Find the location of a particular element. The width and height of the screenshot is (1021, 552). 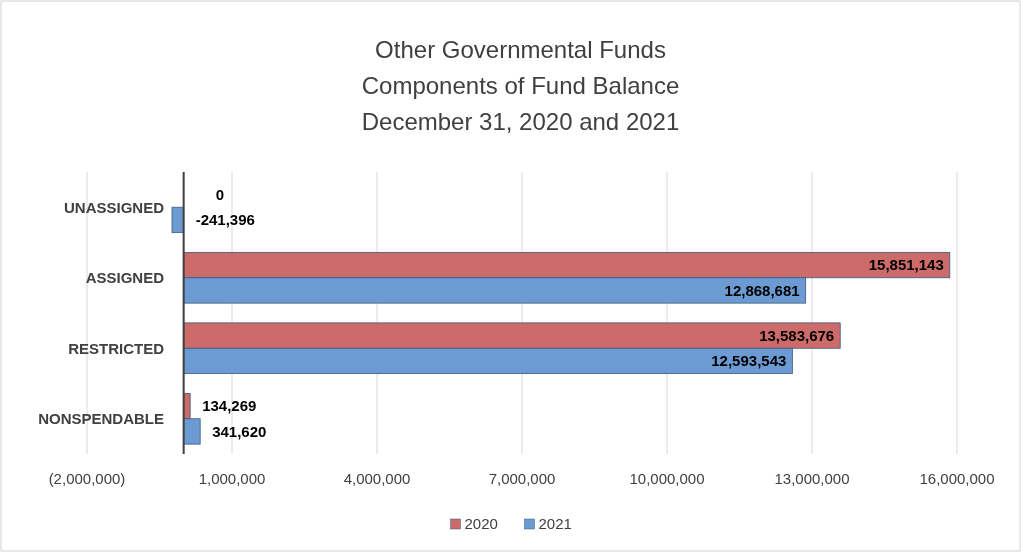

x-tick-label: 4,000,000 is located at coordinates (377, 478).